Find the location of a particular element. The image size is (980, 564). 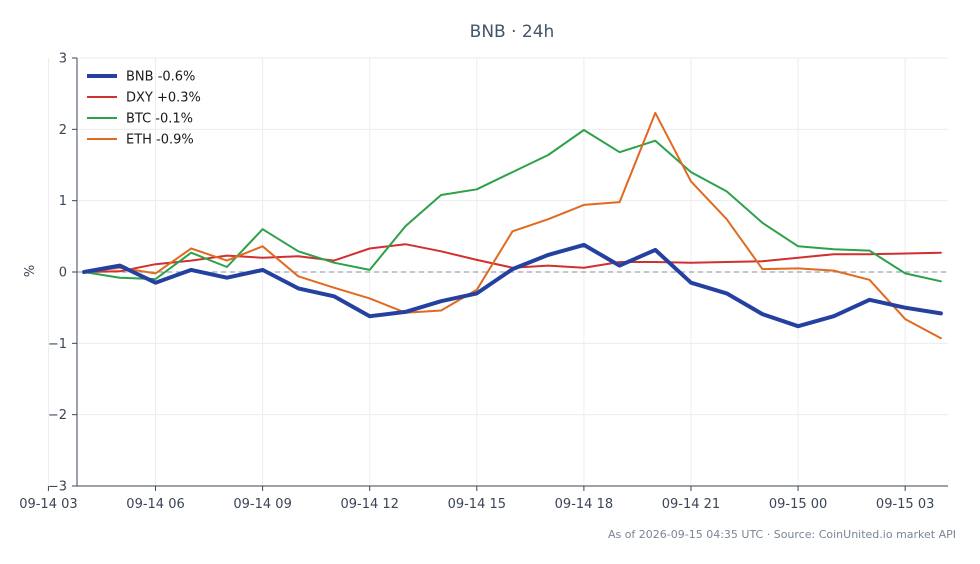

y-axis-label: % is located at coordinates (30, 271).